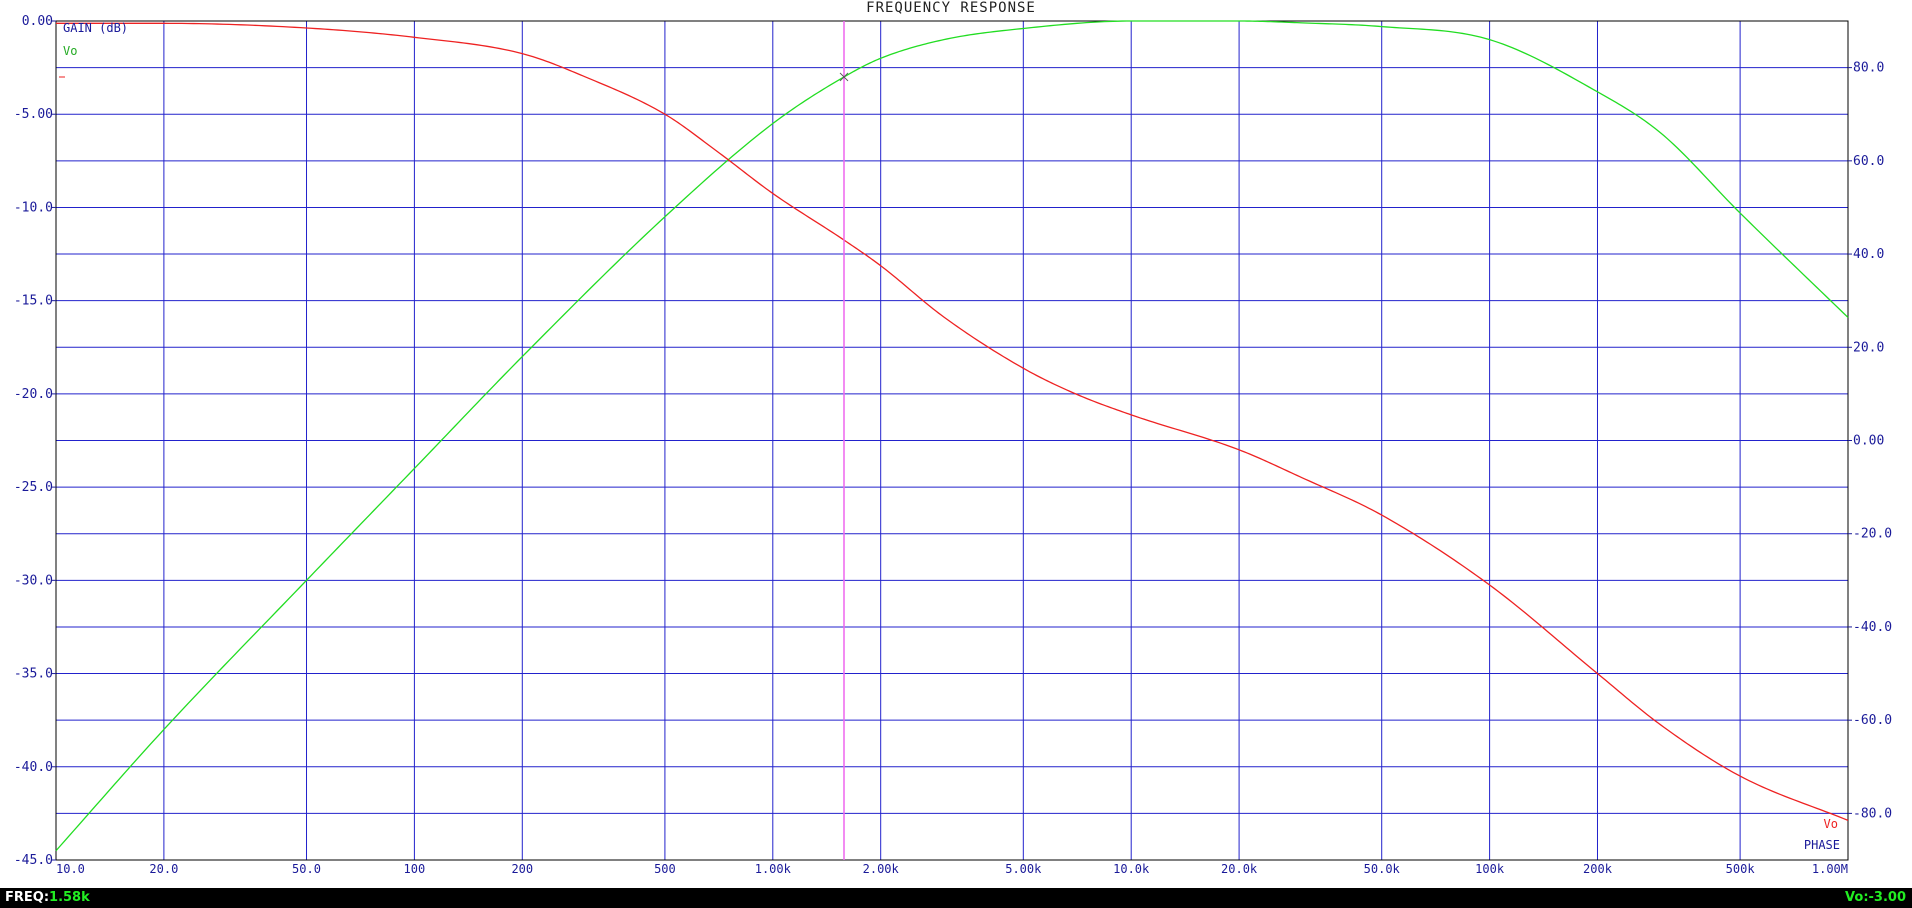  I want to click on x-tick-label: 1.00k, so click(773, 869).